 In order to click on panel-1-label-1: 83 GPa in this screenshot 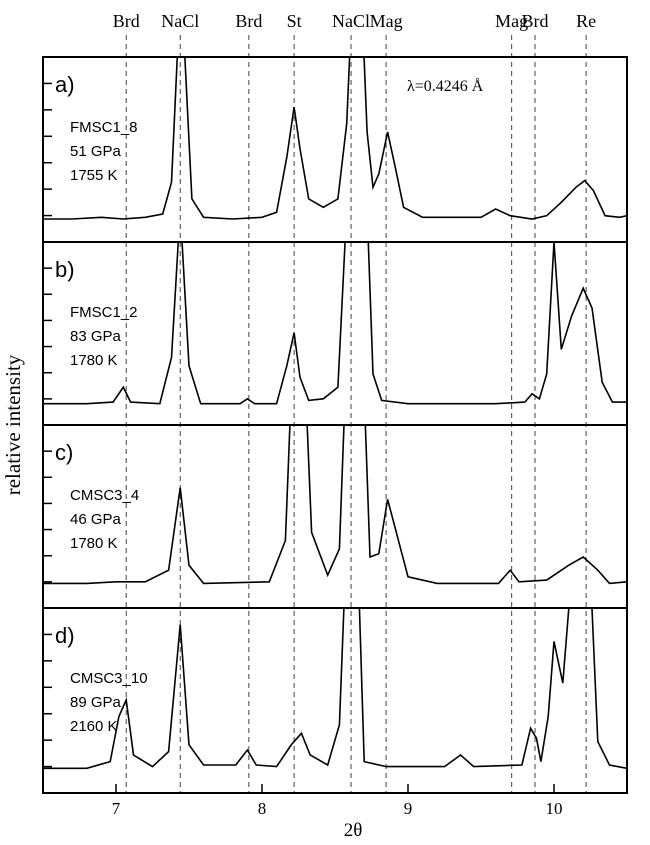, I will do `click(96, 336)`.